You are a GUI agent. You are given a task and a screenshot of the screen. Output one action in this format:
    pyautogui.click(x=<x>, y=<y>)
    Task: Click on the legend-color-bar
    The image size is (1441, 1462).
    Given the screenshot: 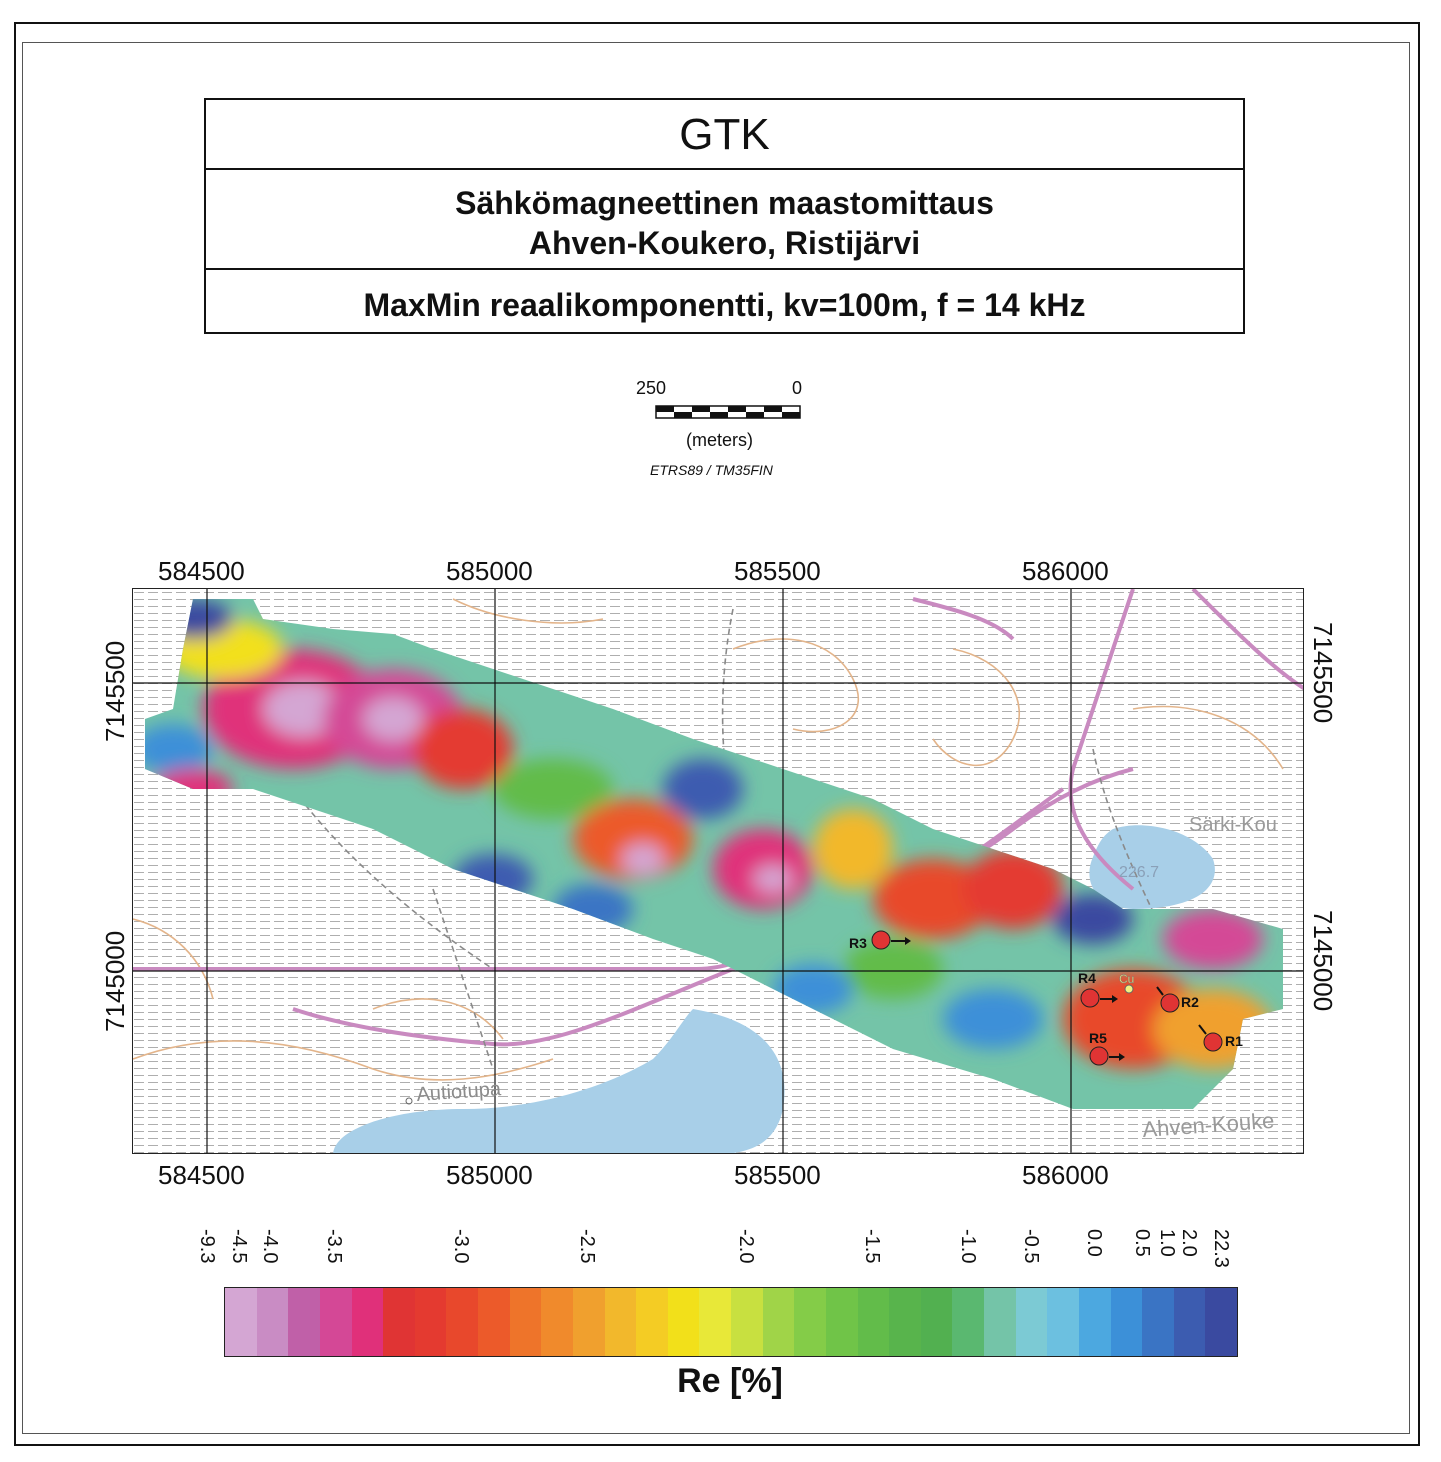 What is the action you would take?
    pyautogui.click(x=731, y=1322)
    